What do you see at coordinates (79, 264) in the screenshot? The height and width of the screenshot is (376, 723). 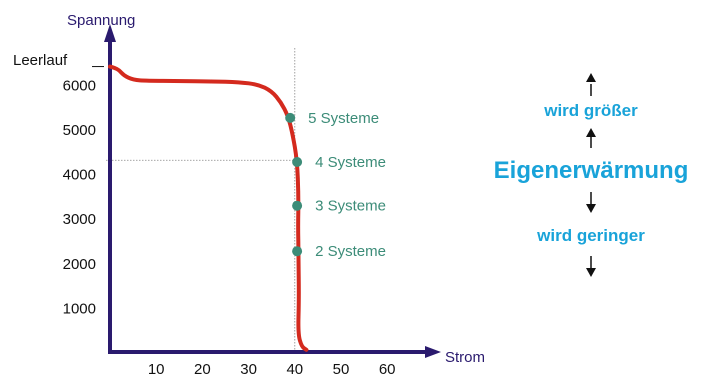 I see `y-tick-label: 2000` at bounding box center [79, 264].